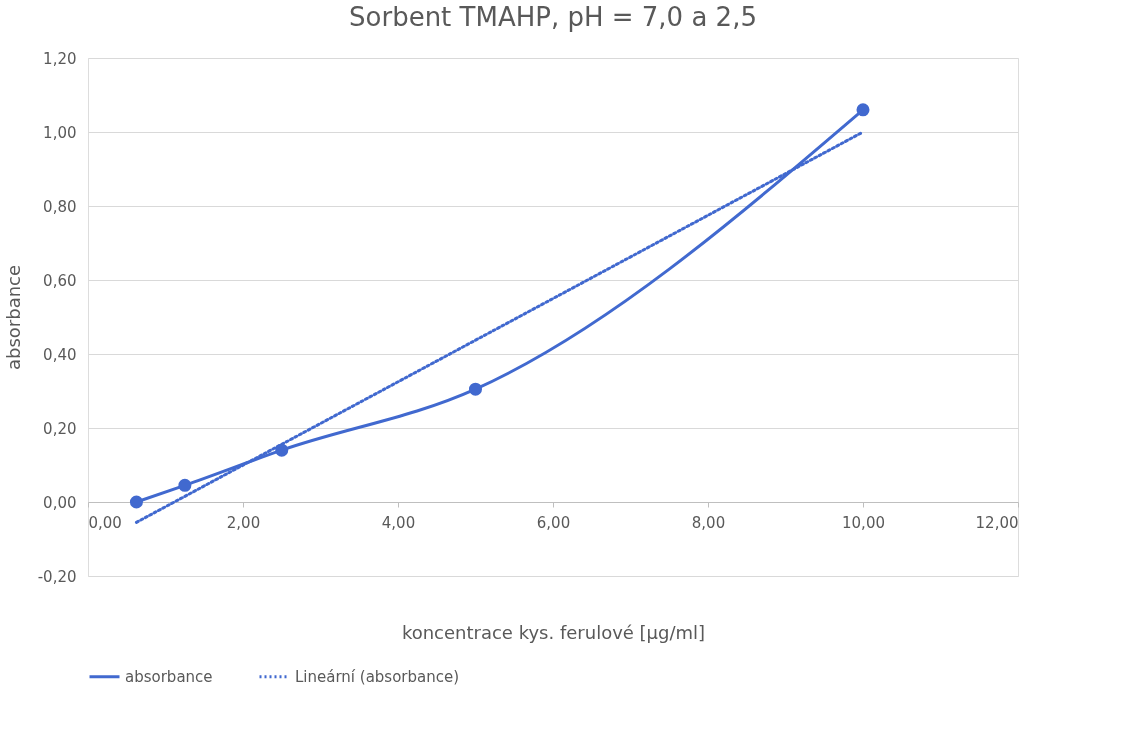  What do you see at coordinates (863, 522) in the screenshot?
I see `x-tick-label: 10,00` at bounding box center [863, 522].